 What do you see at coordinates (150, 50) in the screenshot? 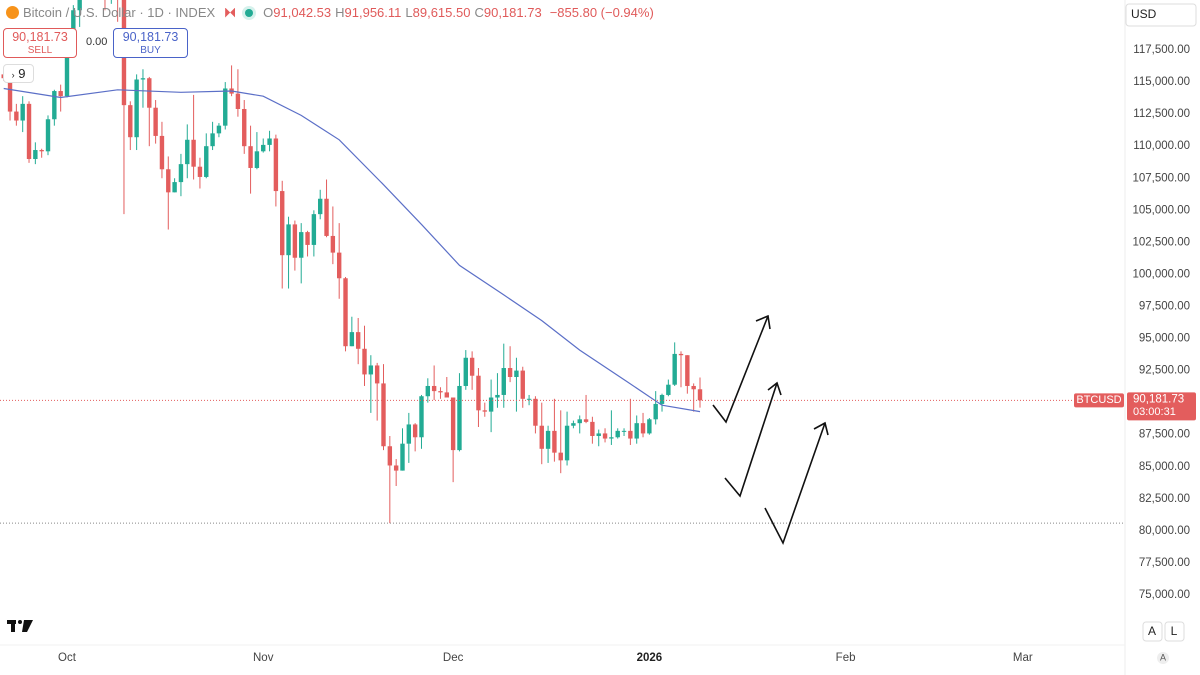
I see `buy-label: BUY` at bounding box center [150, 50].